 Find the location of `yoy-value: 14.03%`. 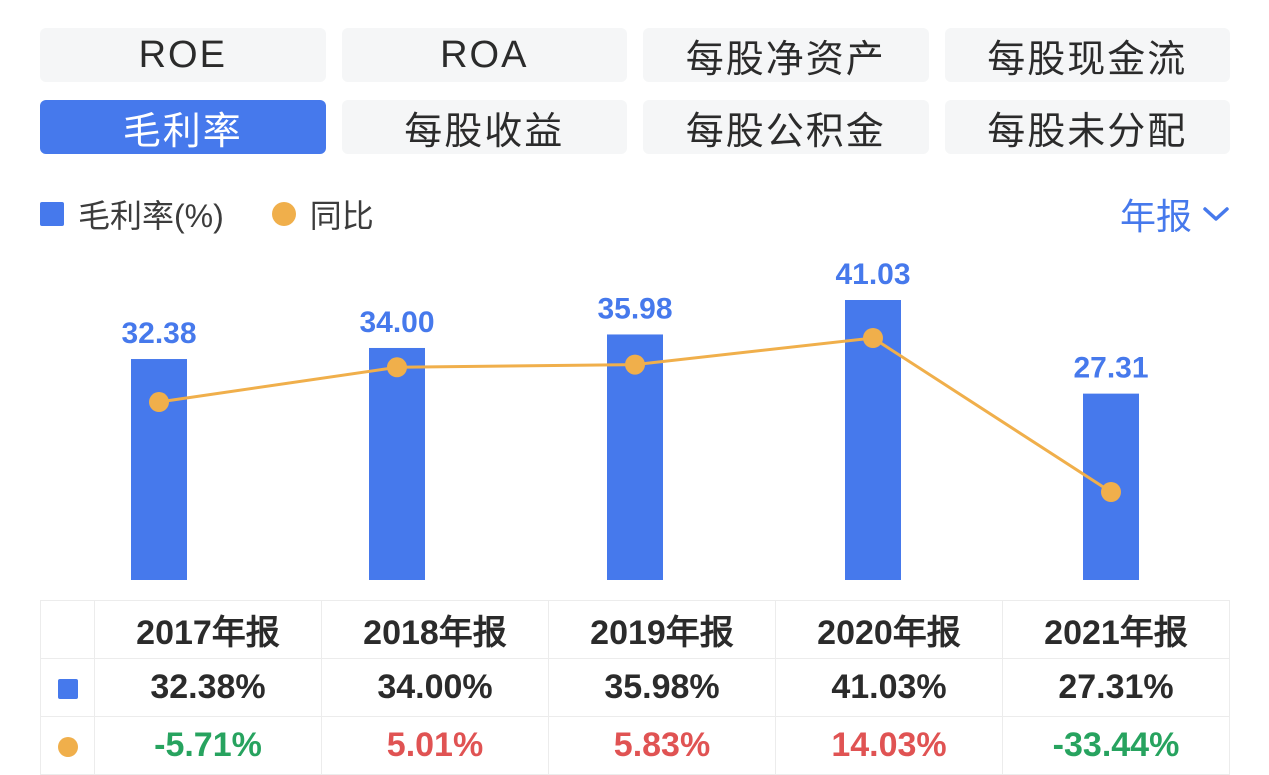

yoy-value: 14.03% is located at coordinates (889, 745).